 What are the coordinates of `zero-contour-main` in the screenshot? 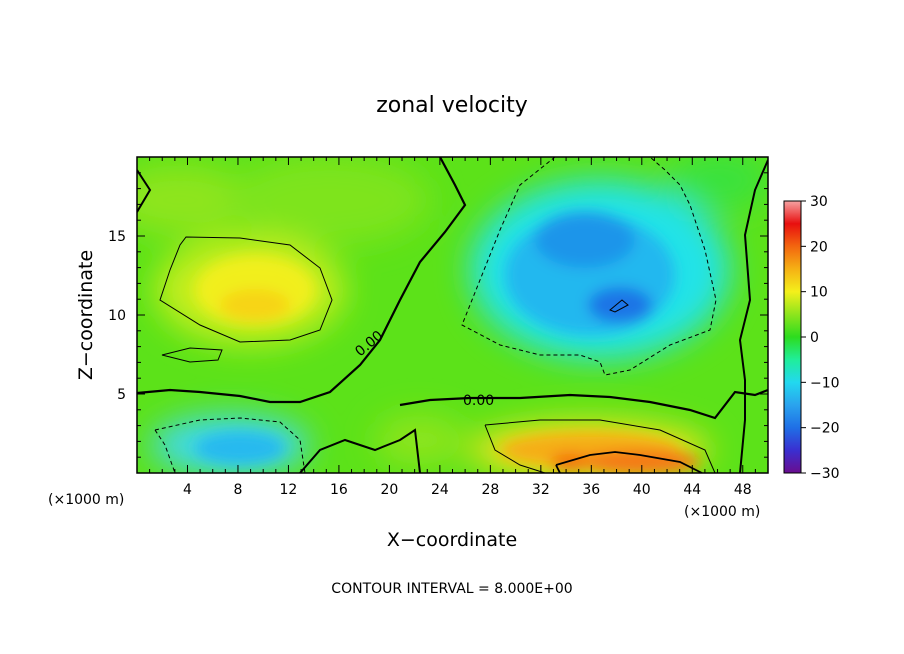 It's located at (302, 280).